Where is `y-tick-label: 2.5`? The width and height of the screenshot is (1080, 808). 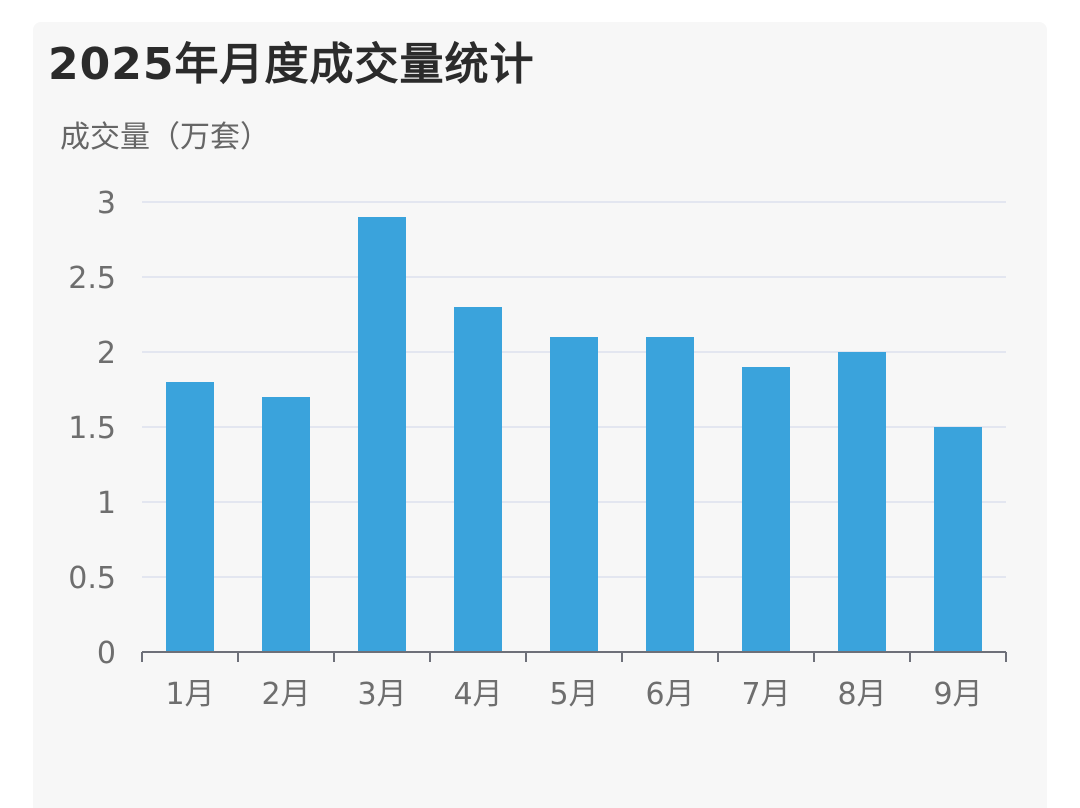
y-tick-label: 2.5 is located at coordinates (92, 278).